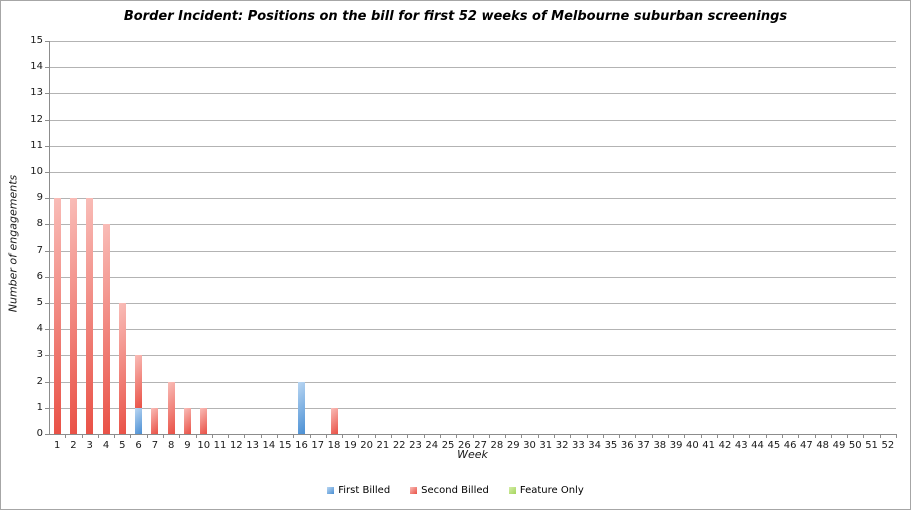  Describe the element at coordinates (643, 445) in the screenshot. I see `x-tick-label: 37` at that location.